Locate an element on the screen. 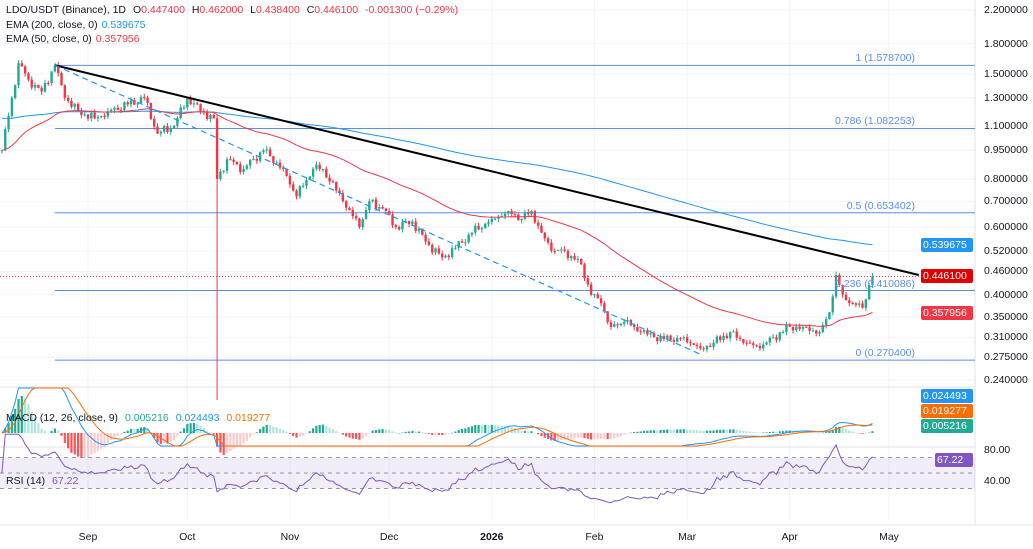 This screenshot has width=1033, height=549. macd-signal-value: 0.019277 is located at coordinates (248, 418).